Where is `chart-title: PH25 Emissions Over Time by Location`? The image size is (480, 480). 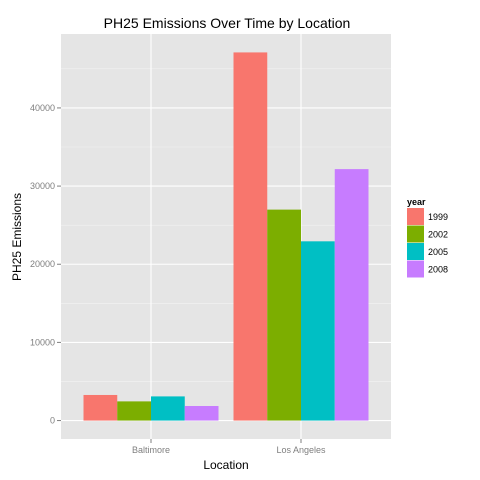
chart-title: PH25 Emissions Over Time by Location is located at coordinates (227, 23).